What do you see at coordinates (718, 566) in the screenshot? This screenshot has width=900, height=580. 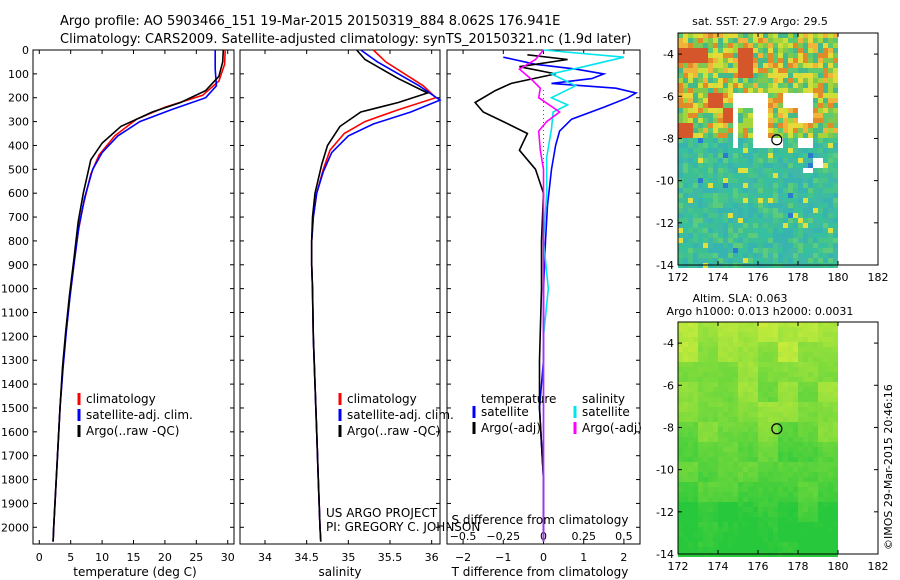 I see `map-x-tick-label: 174` at bounding box center [718, 566].